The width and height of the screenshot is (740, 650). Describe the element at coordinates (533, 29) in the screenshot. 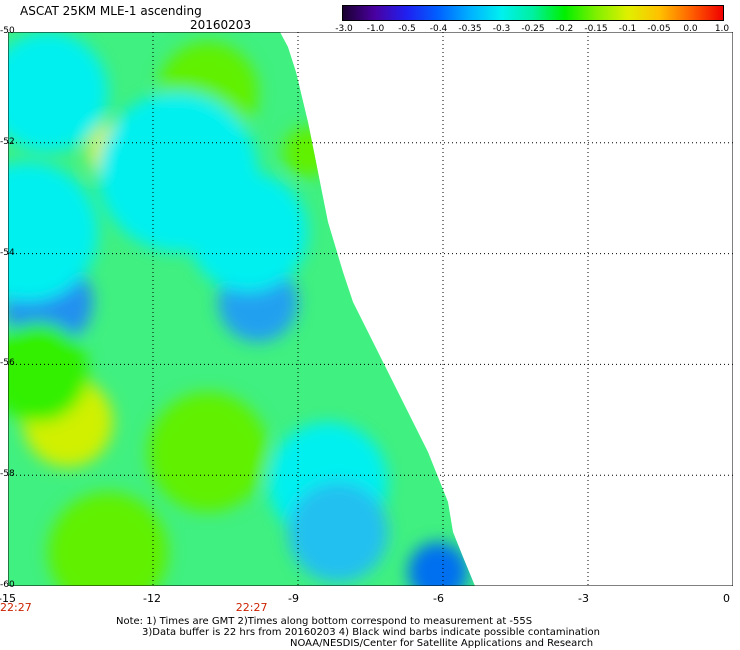

I see `colorbar-label: -0.25` at that location.